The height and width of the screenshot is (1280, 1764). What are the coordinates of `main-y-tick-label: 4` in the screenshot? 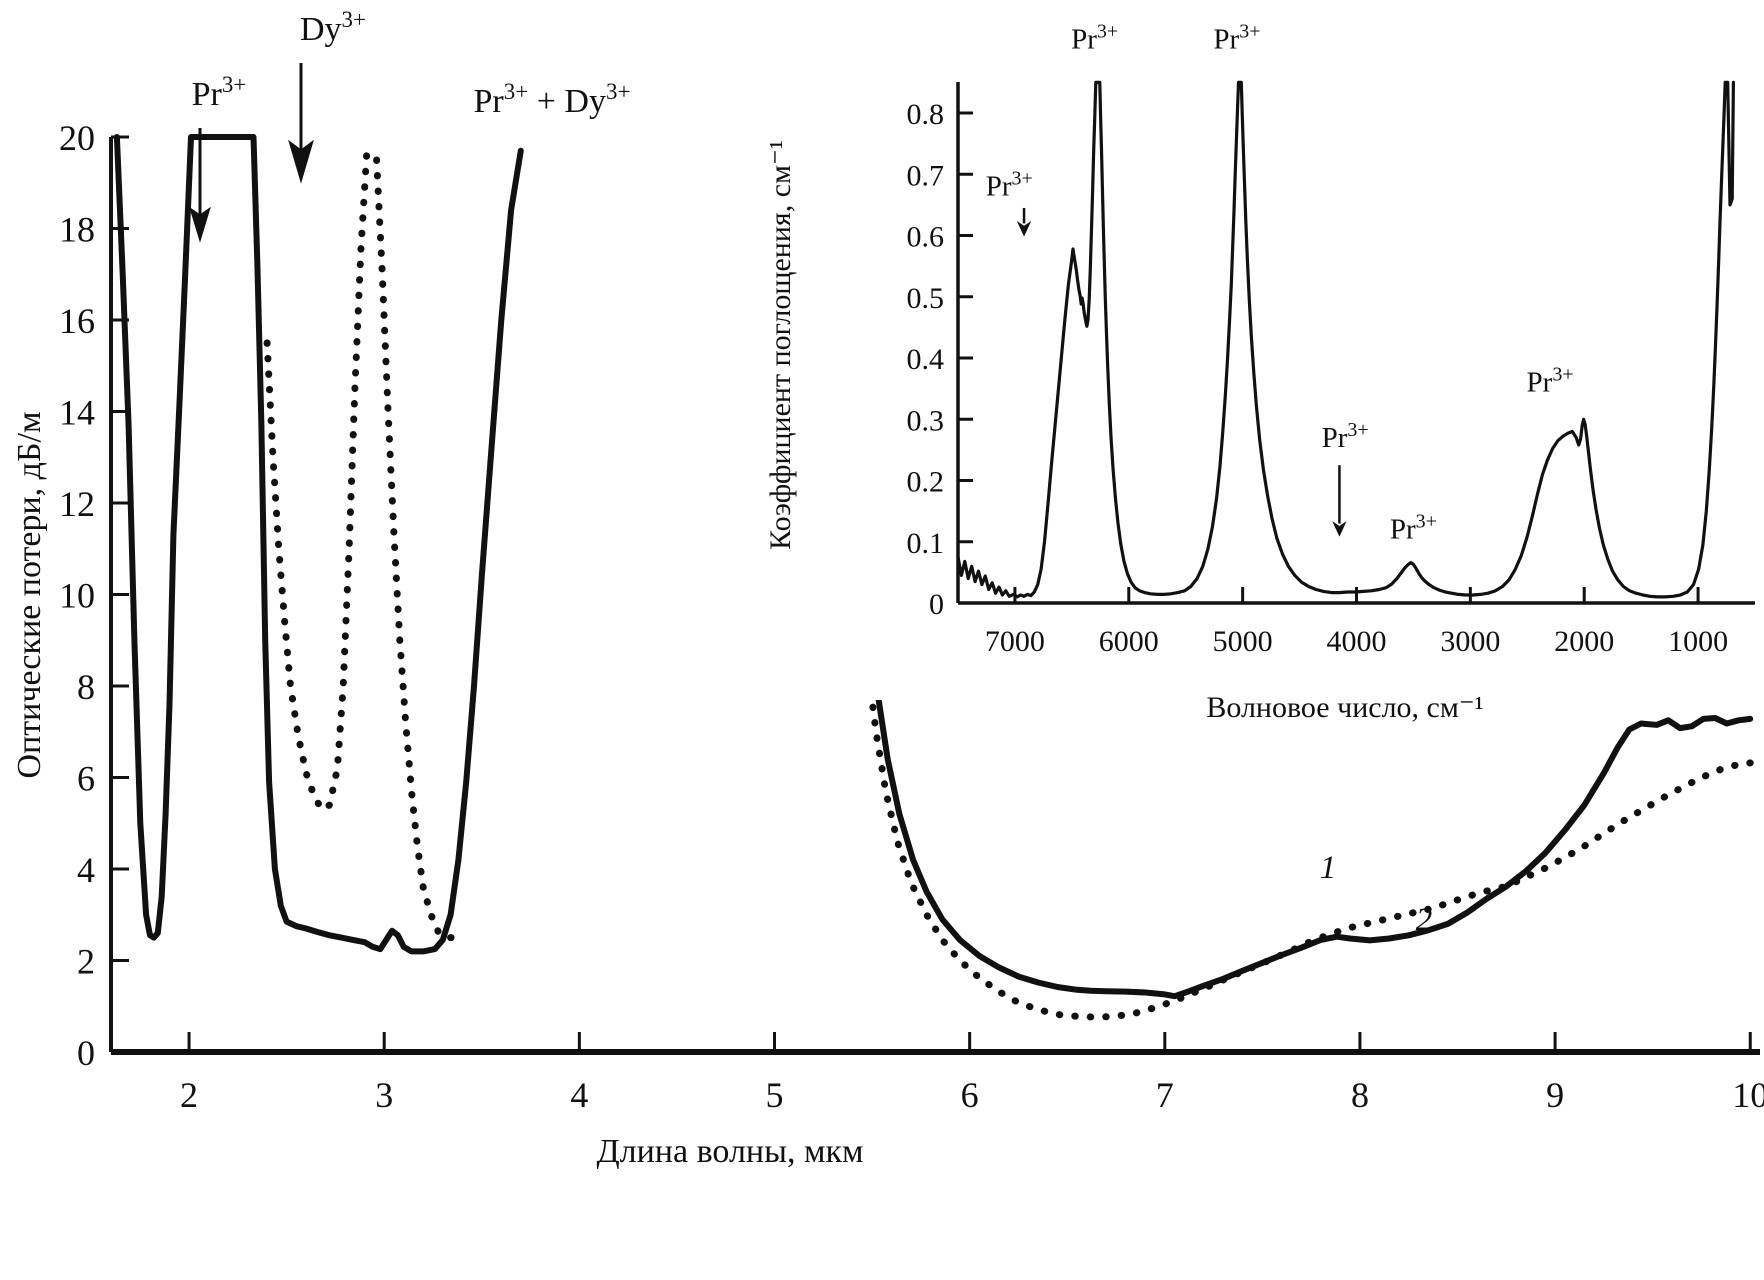 It's located at (86, 870).